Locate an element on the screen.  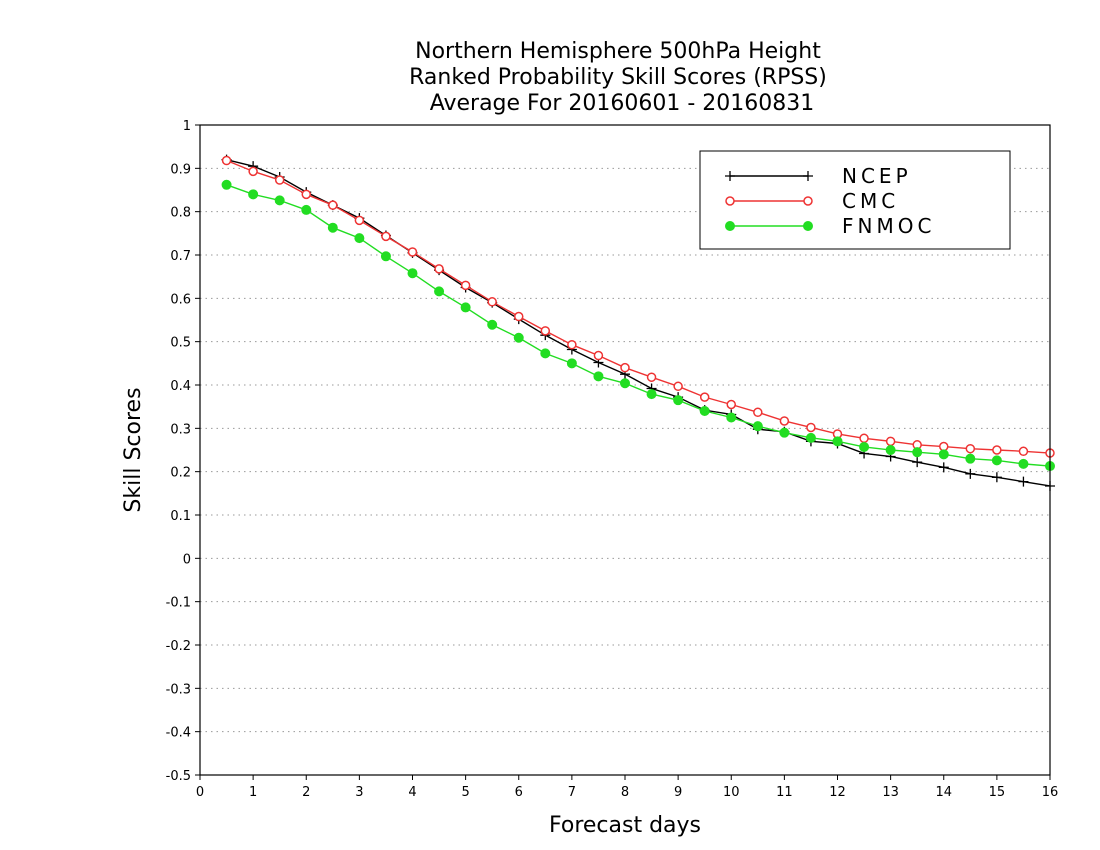
x-tick-label: 1 is located at coordinates (253, 792).